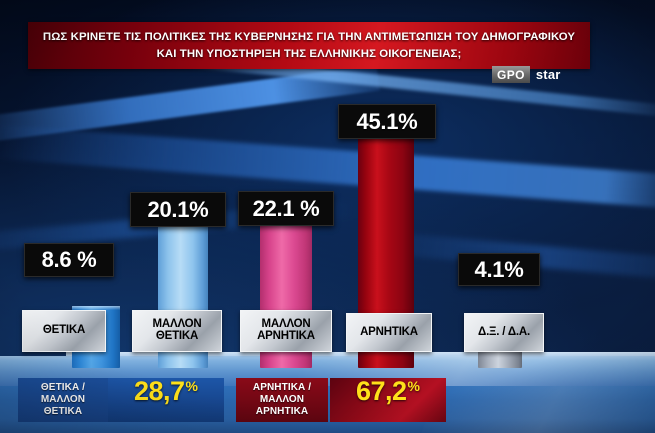 The width and height of the screenshot is (655, 433). What do you see at coordinates (504, 332) in the screenshot?
I see `category-label-dk-na: Δ.Ξ. / Δ.Α.` at bounding box center [504, 332].